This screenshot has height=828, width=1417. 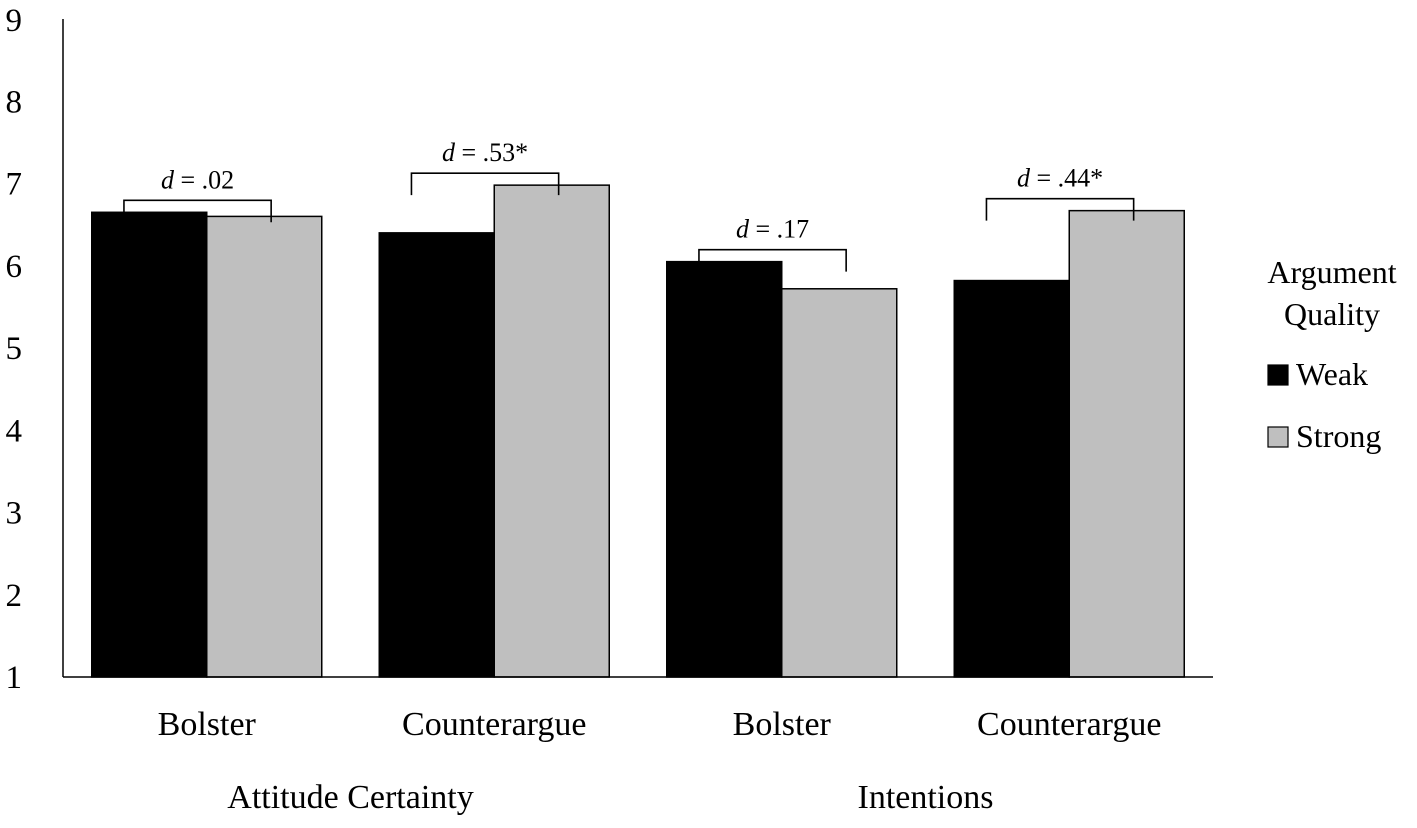 I want to click on annotation-d-symbol-2: d, so click(x=743, y=229).